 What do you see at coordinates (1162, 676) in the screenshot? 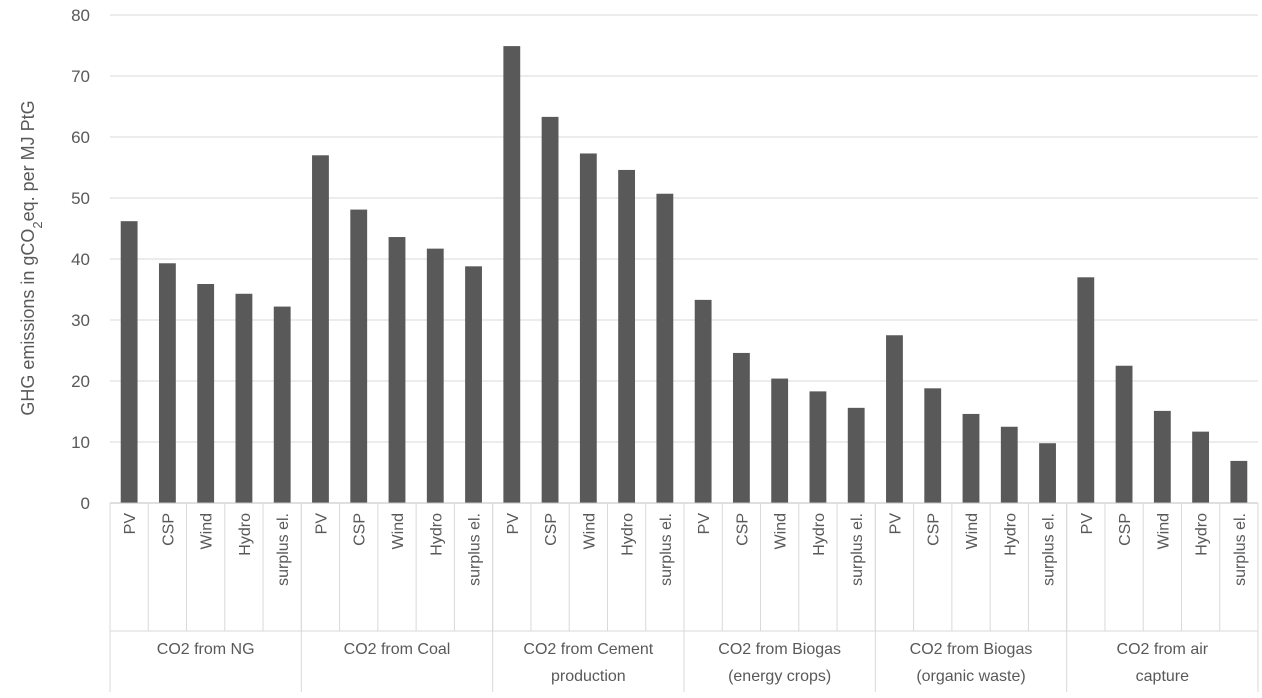
I see `group-label: capture` at bounding box center [1162, 676].